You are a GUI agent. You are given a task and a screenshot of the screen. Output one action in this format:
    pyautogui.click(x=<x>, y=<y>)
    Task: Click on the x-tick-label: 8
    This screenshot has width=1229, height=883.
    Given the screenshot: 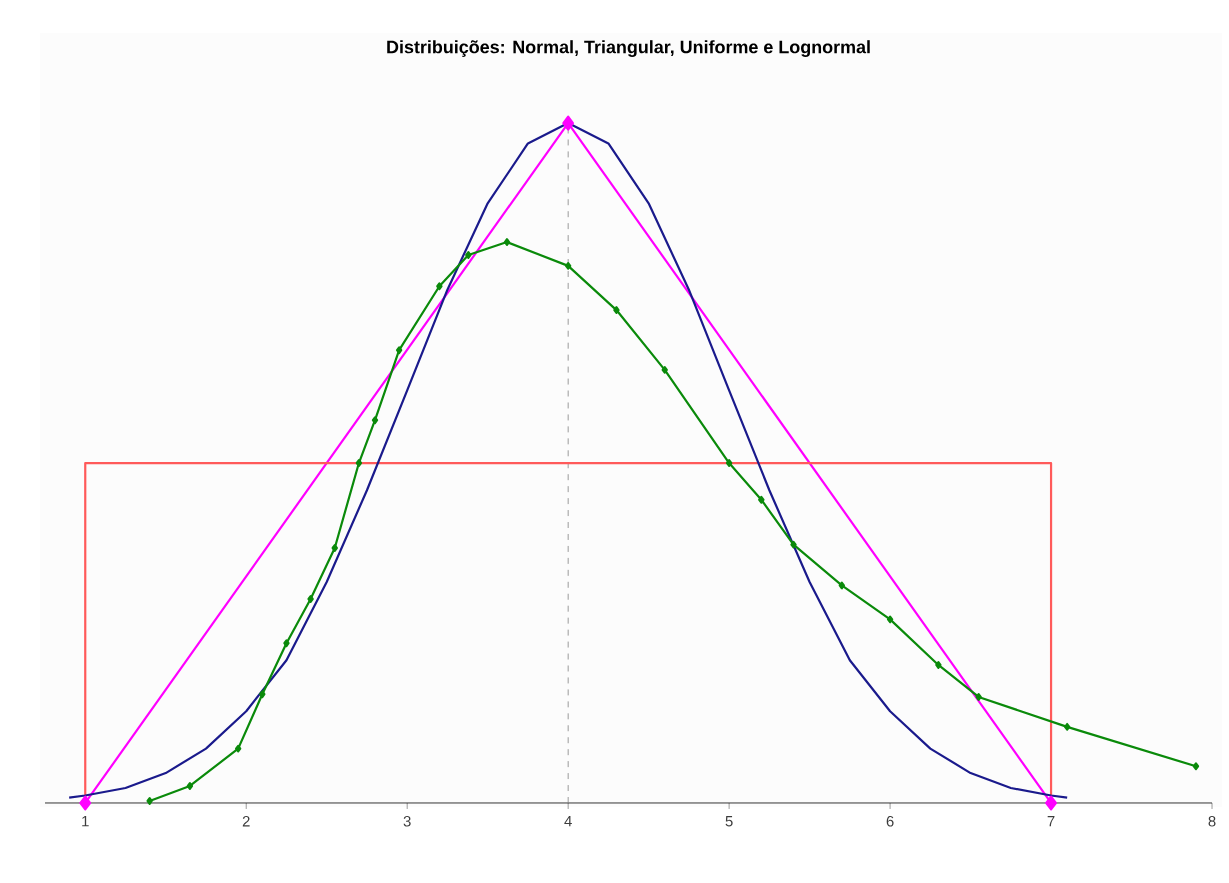 What is the action you would take?
    pyautogui.click(x=1212, y=821)
    